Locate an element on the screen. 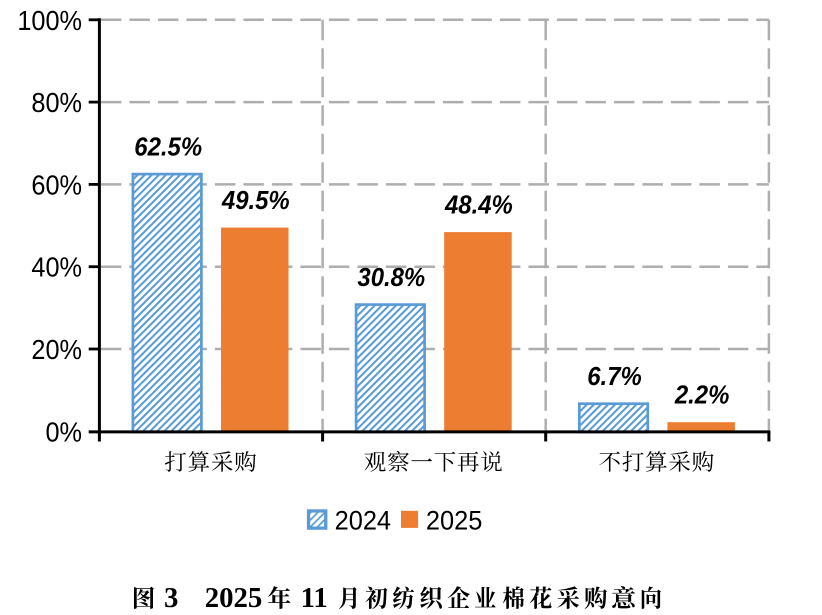  svg-text: 6.7% is located at coordinates (614, 376).